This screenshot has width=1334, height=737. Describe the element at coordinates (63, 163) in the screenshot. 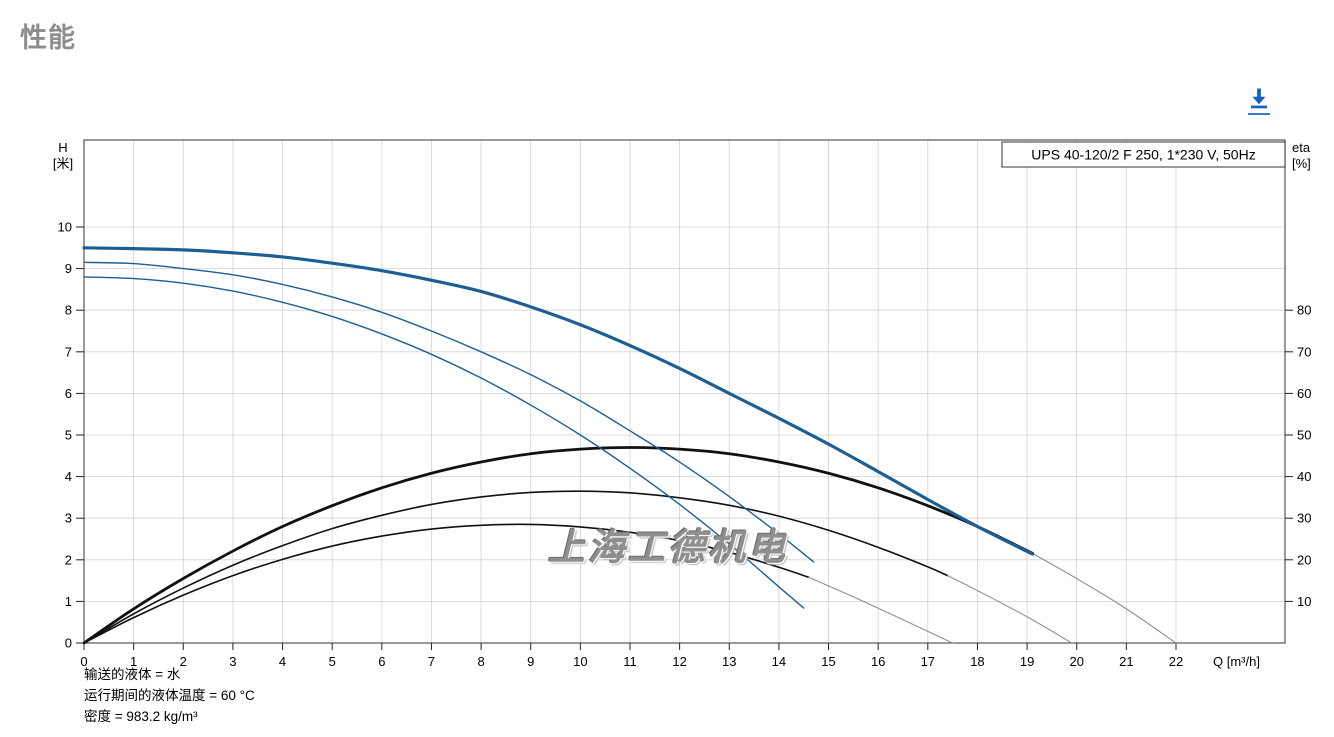

I see `svg-text: [米]` at that location.